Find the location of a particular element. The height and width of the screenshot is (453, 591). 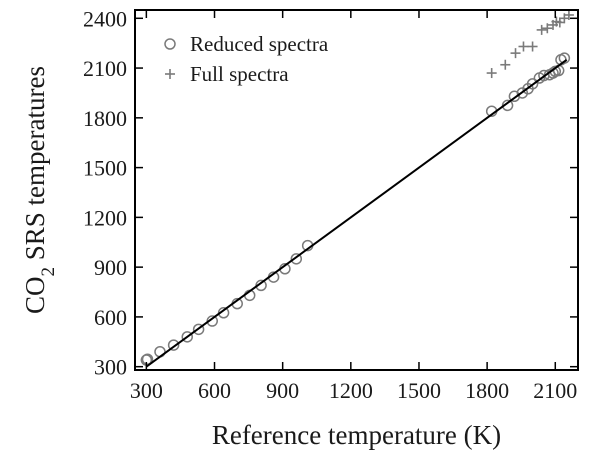

y-tick-label: 900 is located at coordinates (110, 267).